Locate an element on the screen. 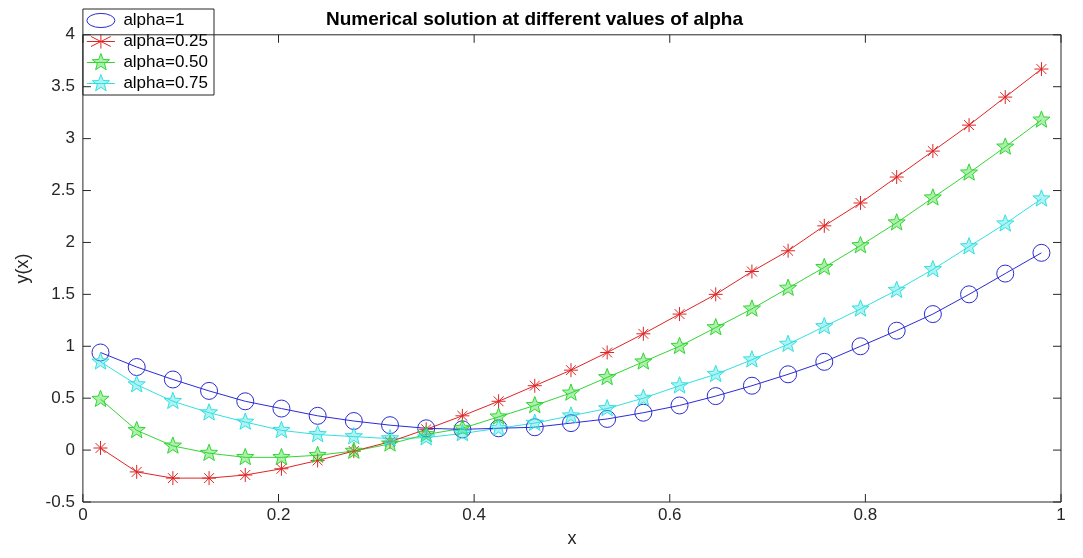 The width and height of the screenshot is (1083, 558). y-tick-label: 2.5 is located at coordinates (63, 190).